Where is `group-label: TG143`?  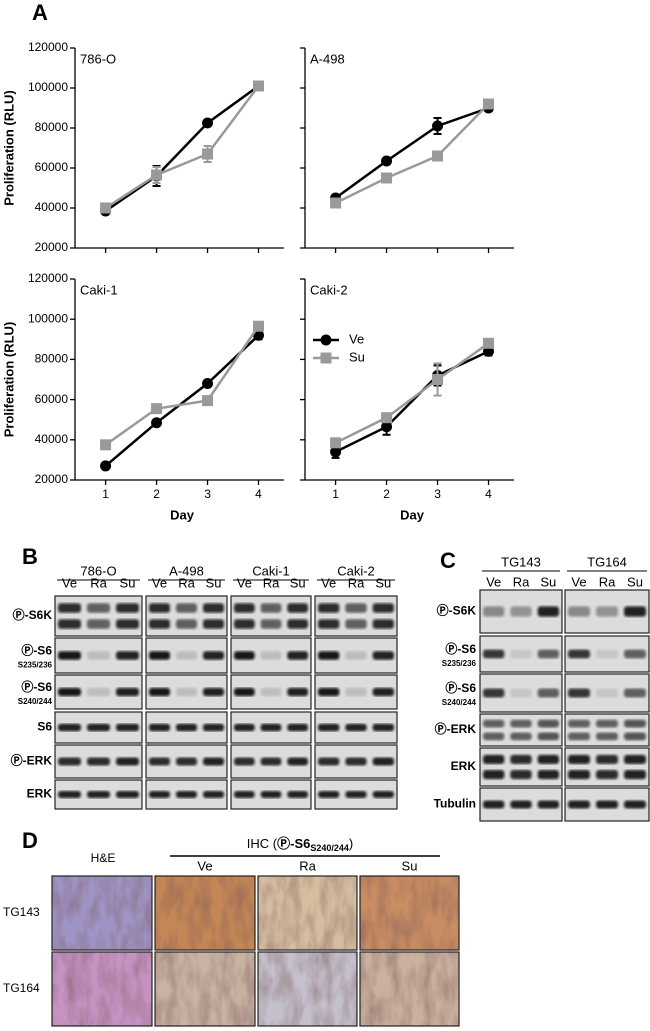
group-label: TG143 is located at coordinates (521, 561).